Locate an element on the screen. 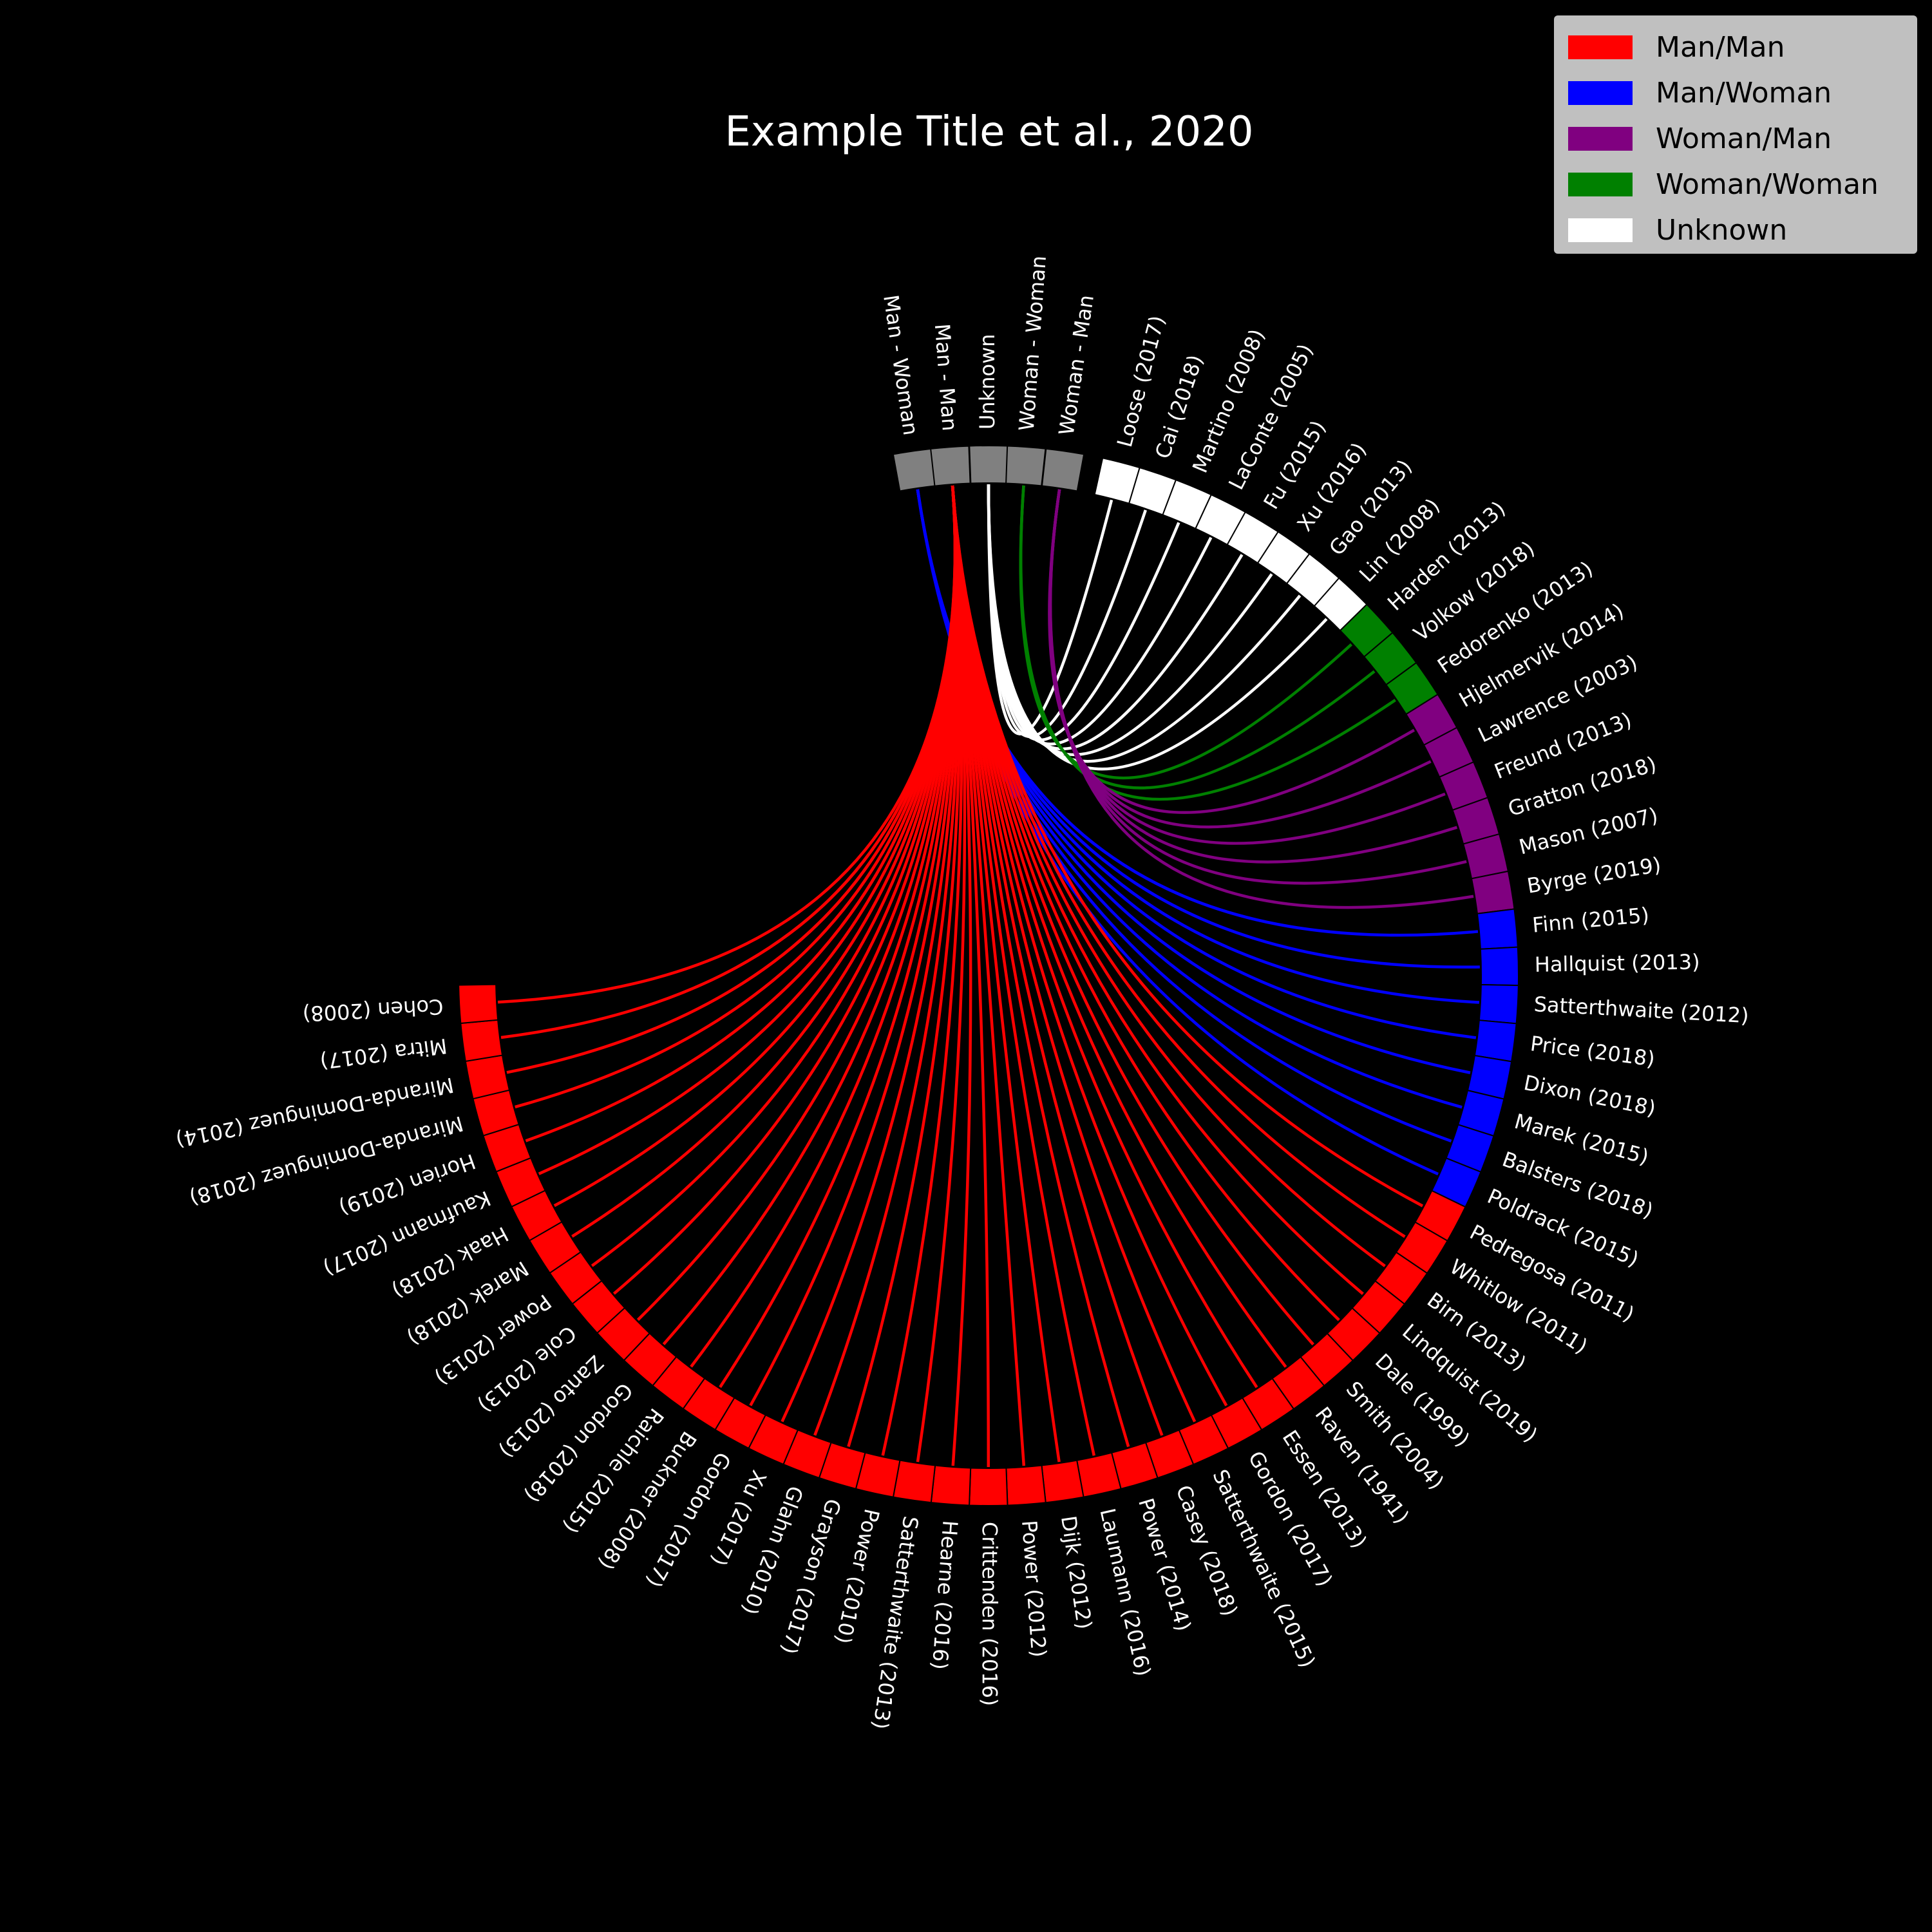 This screenshot has width=1932, height=1932. category-label: Unknown is located at coordinates (987, 382).